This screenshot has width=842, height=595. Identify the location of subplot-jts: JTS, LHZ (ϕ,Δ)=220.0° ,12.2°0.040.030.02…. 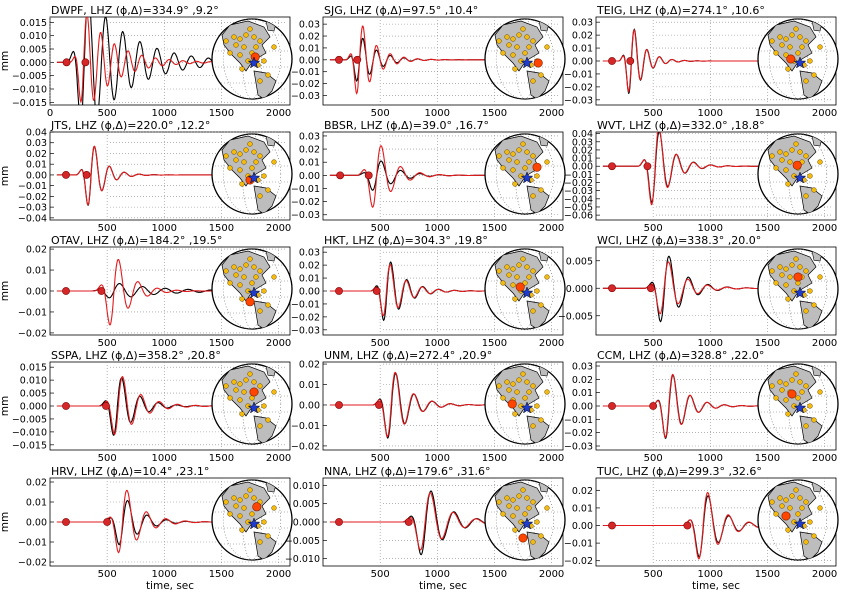
(146, 176).